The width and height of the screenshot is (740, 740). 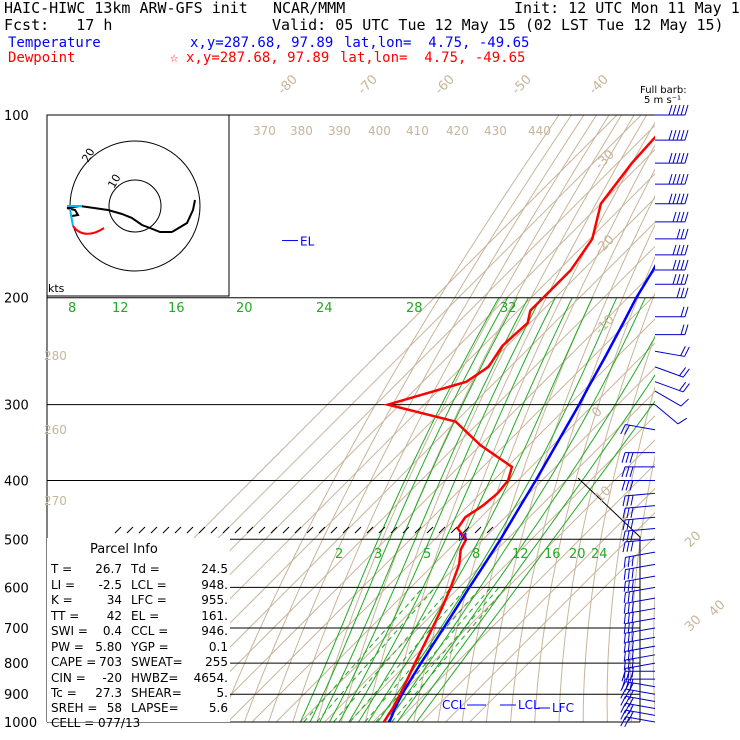 What do you see at coordinates (218, 708) in the screenshot?
I see `parcel-value: 5.6` at bounding box center [218, 708].